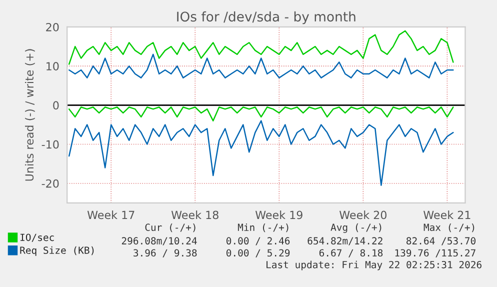 The height and width of the screenshot is (287, 497). Describe the element at coordinates (374, 265) in the screenshot. I see `text: Last update: Fri May 22 02:25:31 2026` at that location.